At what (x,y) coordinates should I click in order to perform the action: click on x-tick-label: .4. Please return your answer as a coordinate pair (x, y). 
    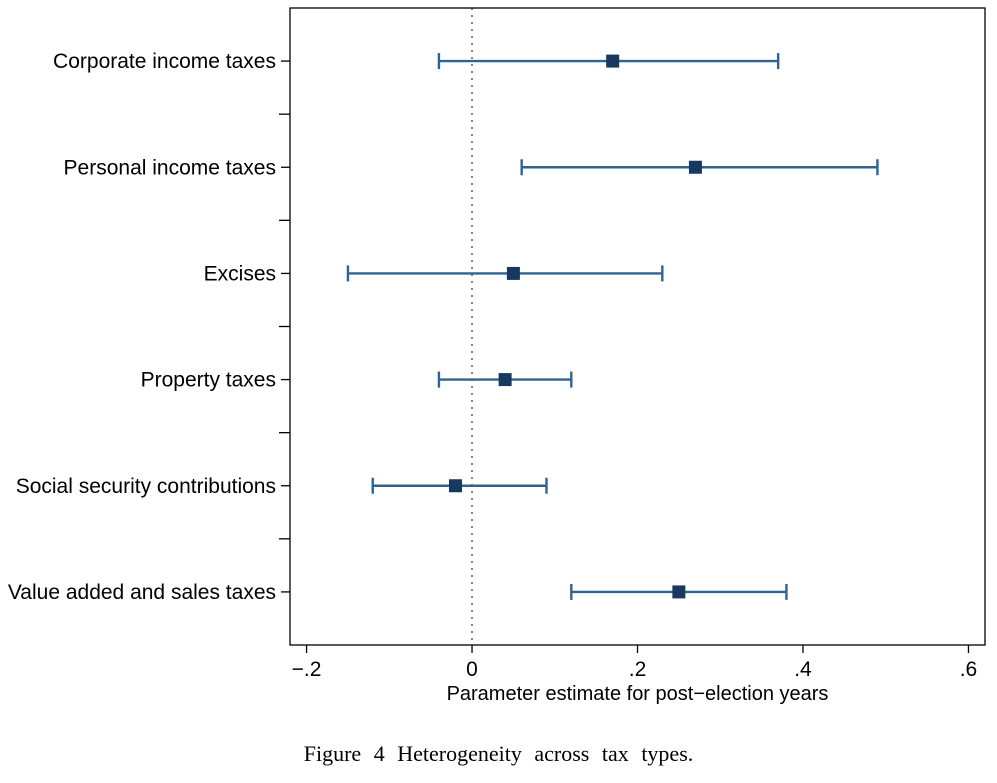
    Looking at the image, I should click on (803, 669).